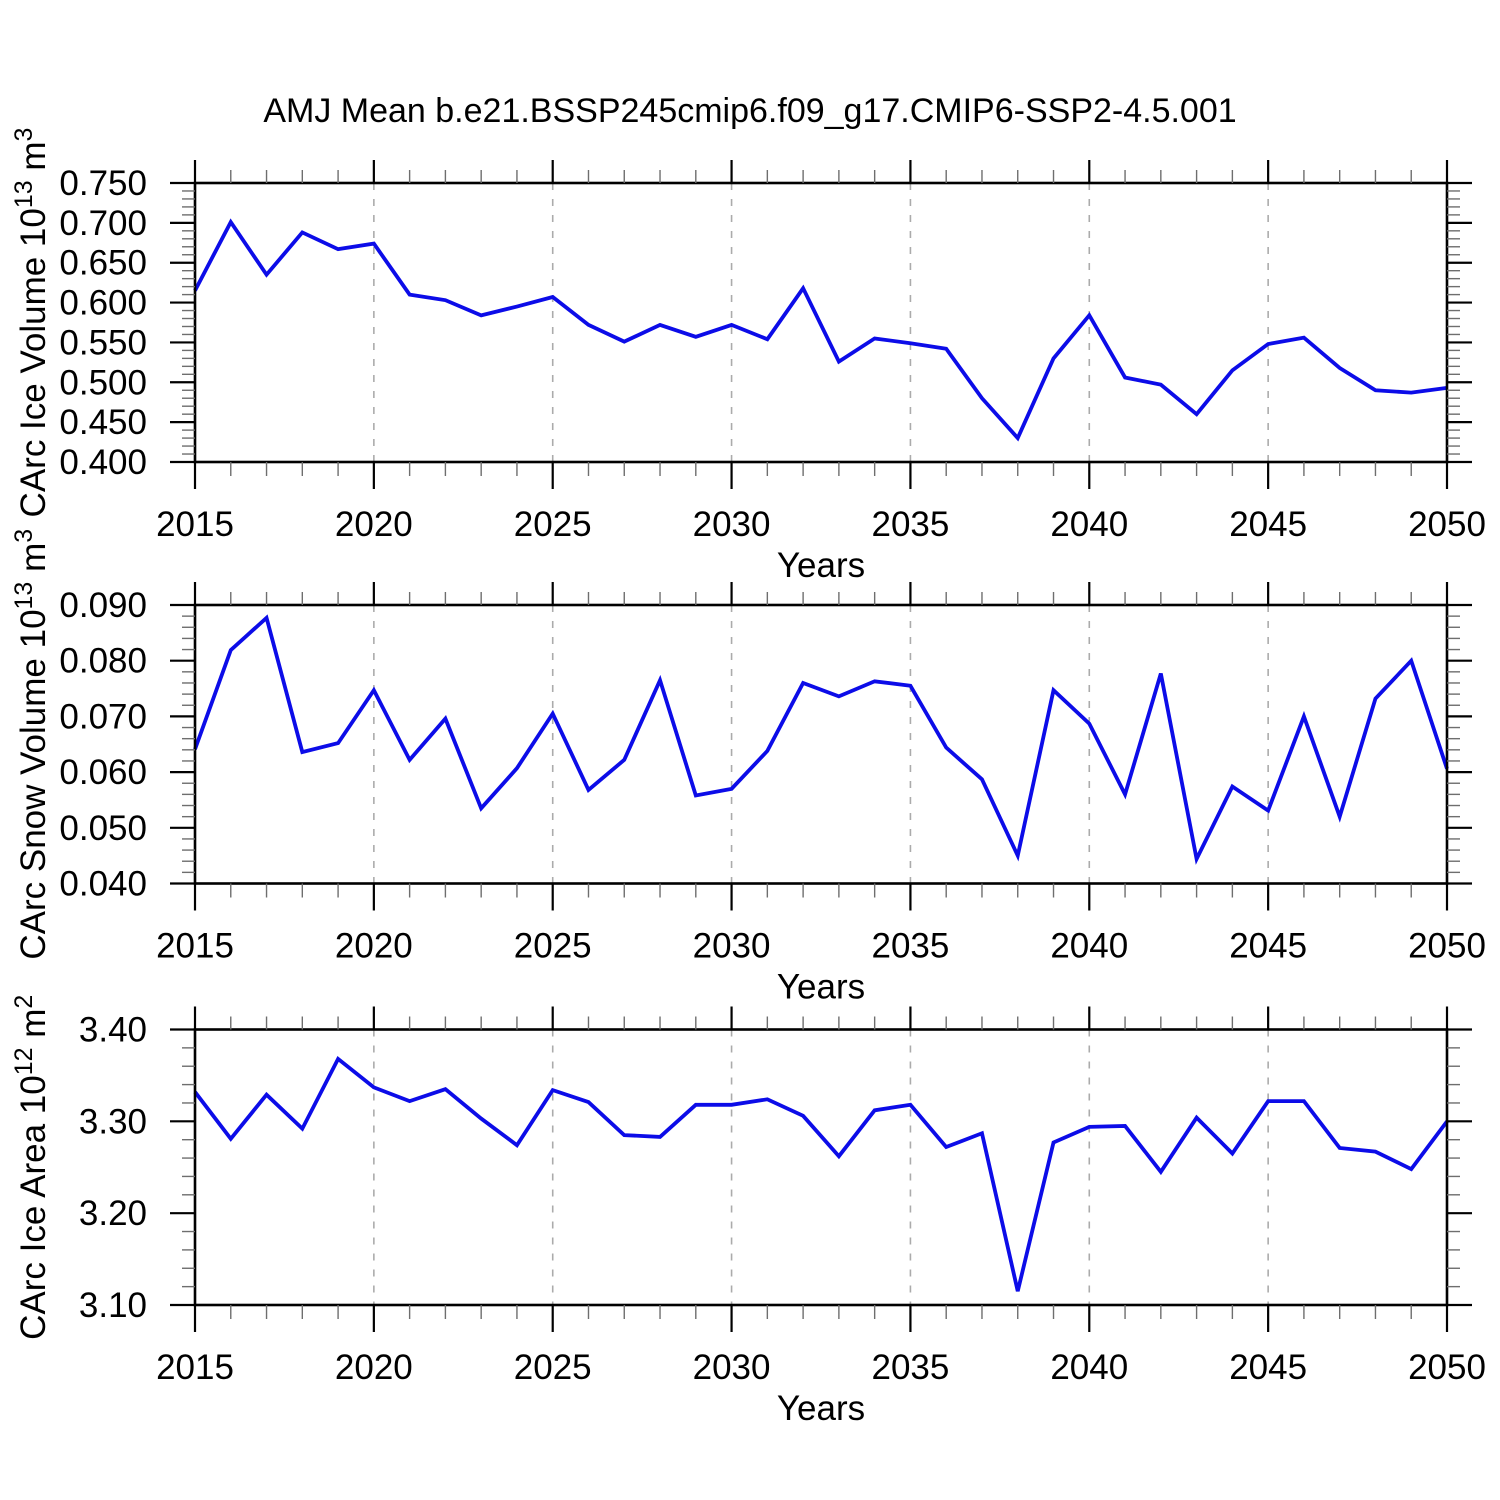 The height and width of the screenshot is (1500, 1500). I want to click on y-tick-label: 0.450, so click(103, 422).